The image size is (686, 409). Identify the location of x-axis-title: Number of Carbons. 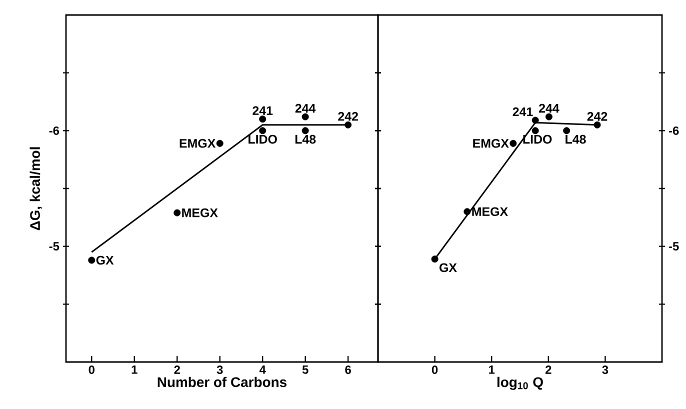
(222, 382).